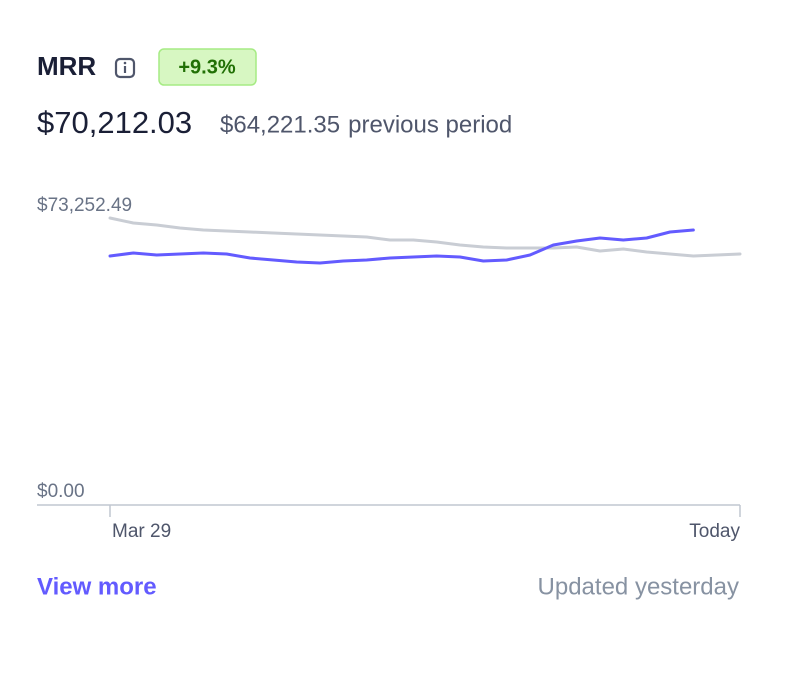 The height and width of the screenshot is (675, 800). I want to click on change-badge-text: +9.3%, so click(206, 67).